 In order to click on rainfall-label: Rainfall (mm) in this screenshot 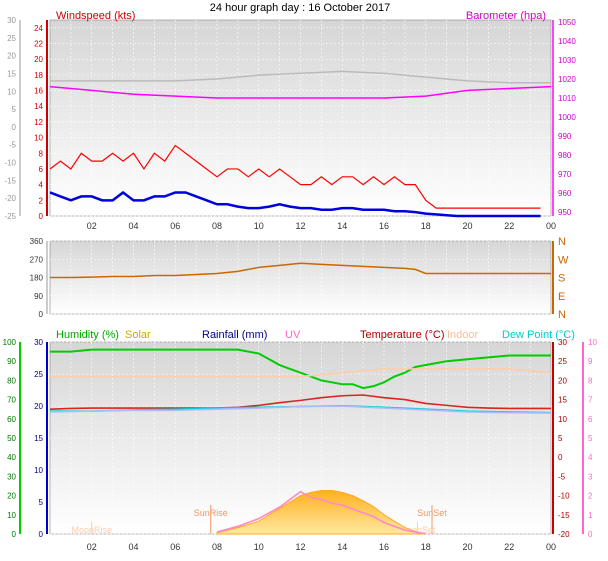, I will do `click(234, 335)`.